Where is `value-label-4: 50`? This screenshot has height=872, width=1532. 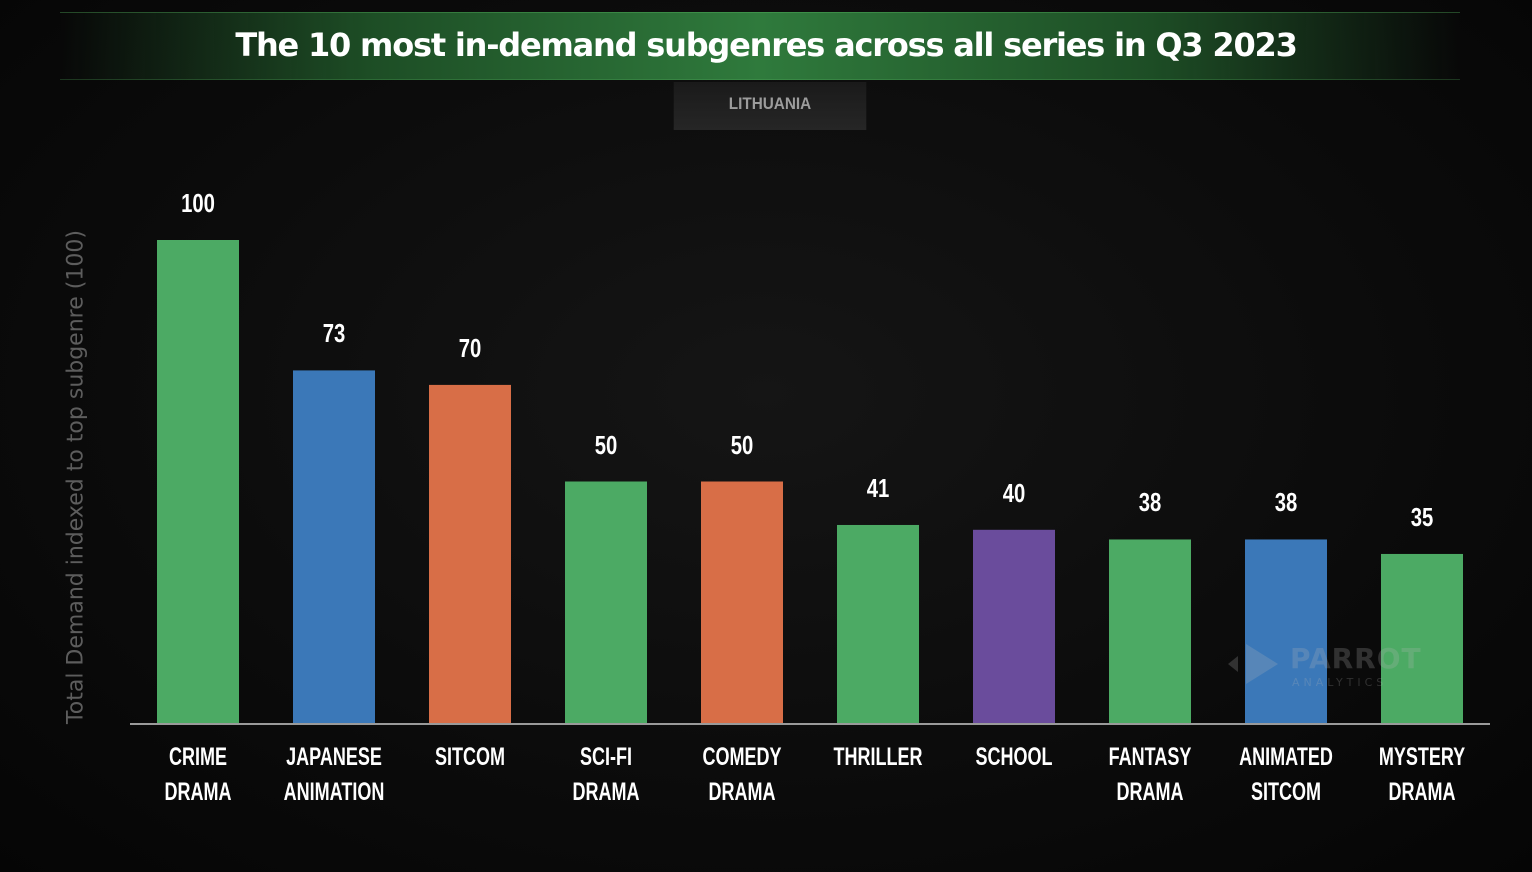
value-label-4: 50 is located at coordinates (742, 444).